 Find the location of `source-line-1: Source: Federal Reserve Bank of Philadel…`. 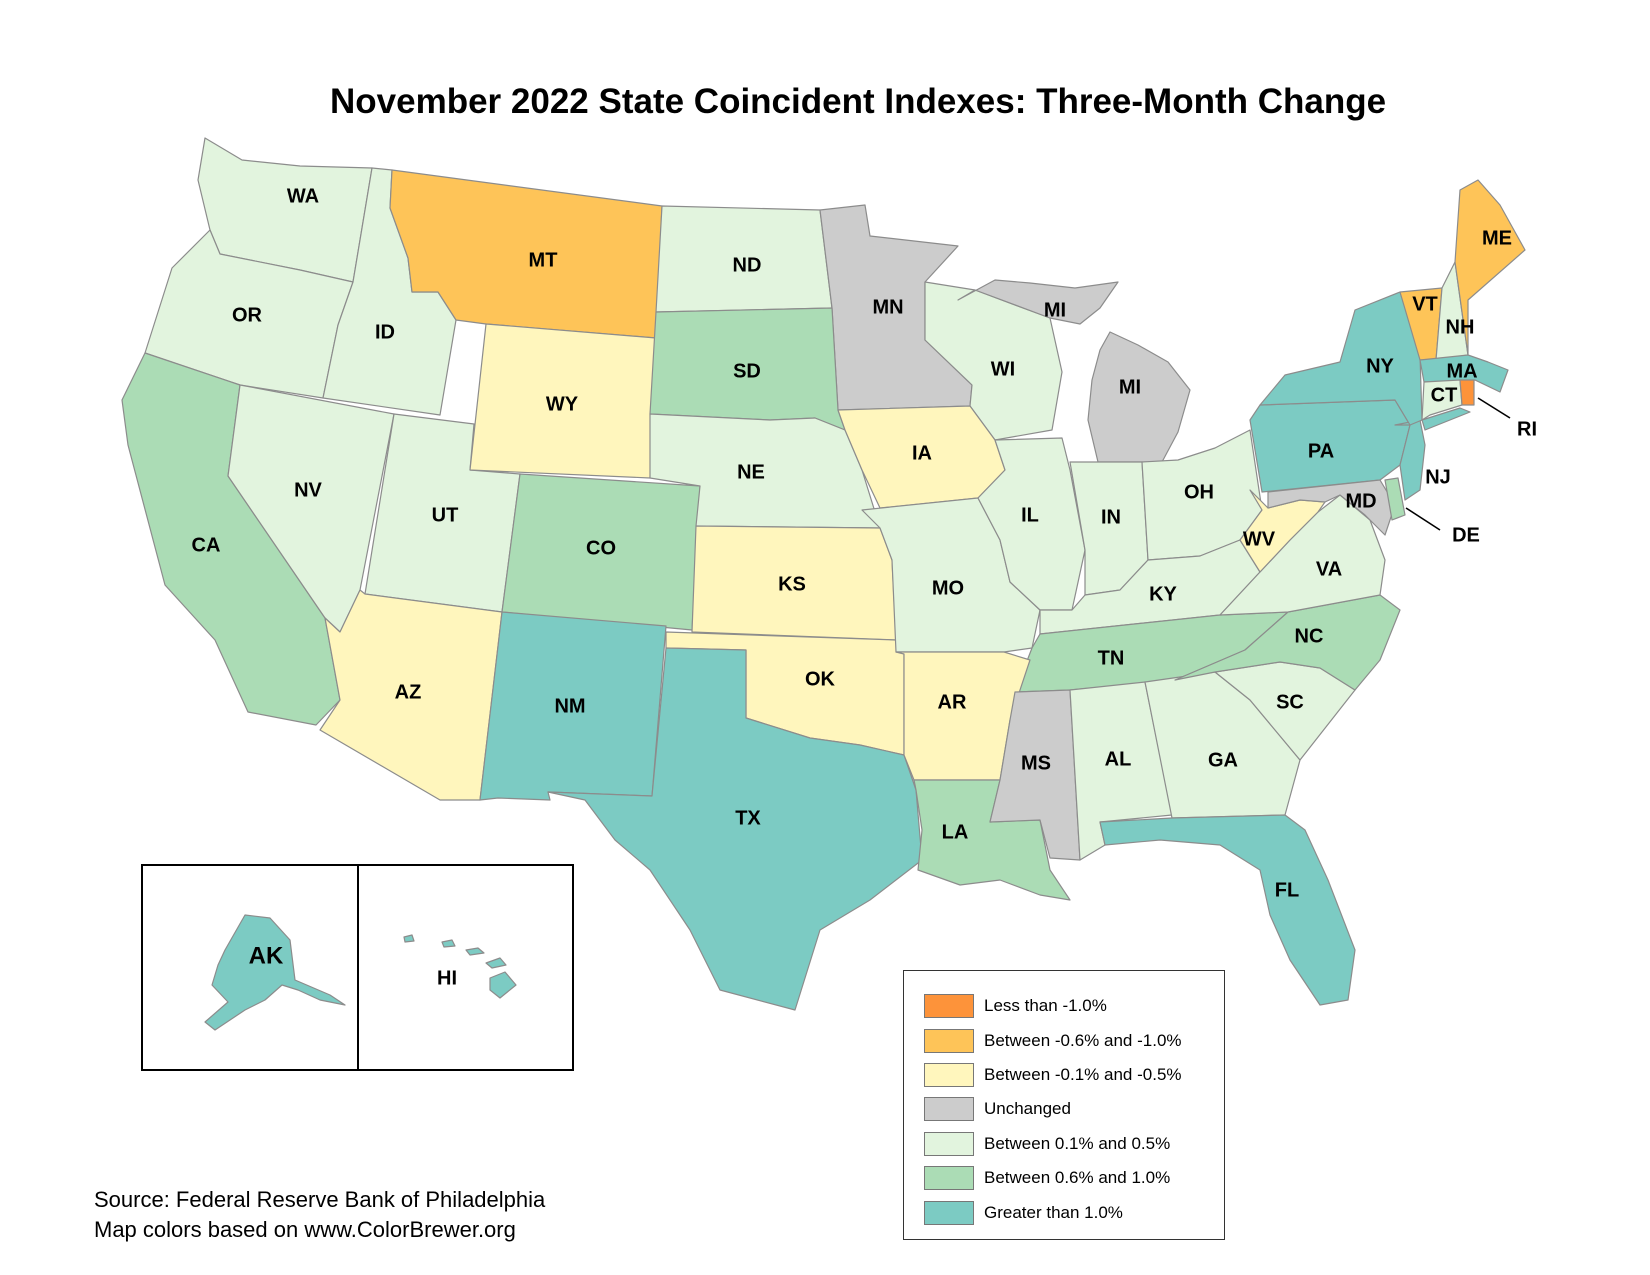

source-line-1: Source: Federal Reserve Bank of Philadel… is located at coordinates (320, 1199).